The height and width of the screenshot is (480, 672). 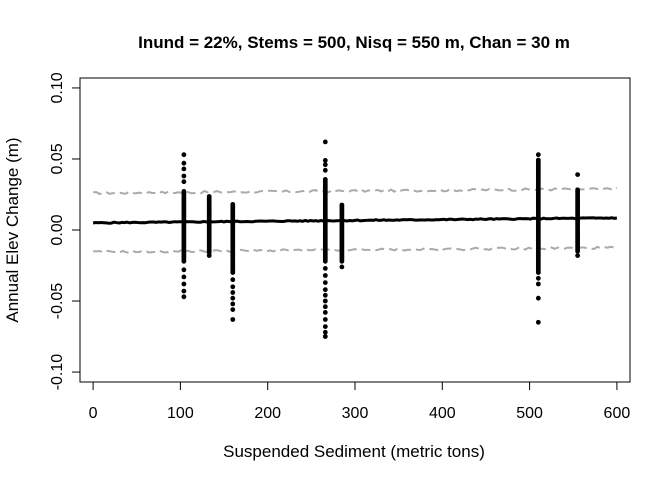 What do you see at coordinates (355, 413) in the screenshot?
I see `x-tick-label: 300` at bounding box center [355, 413].